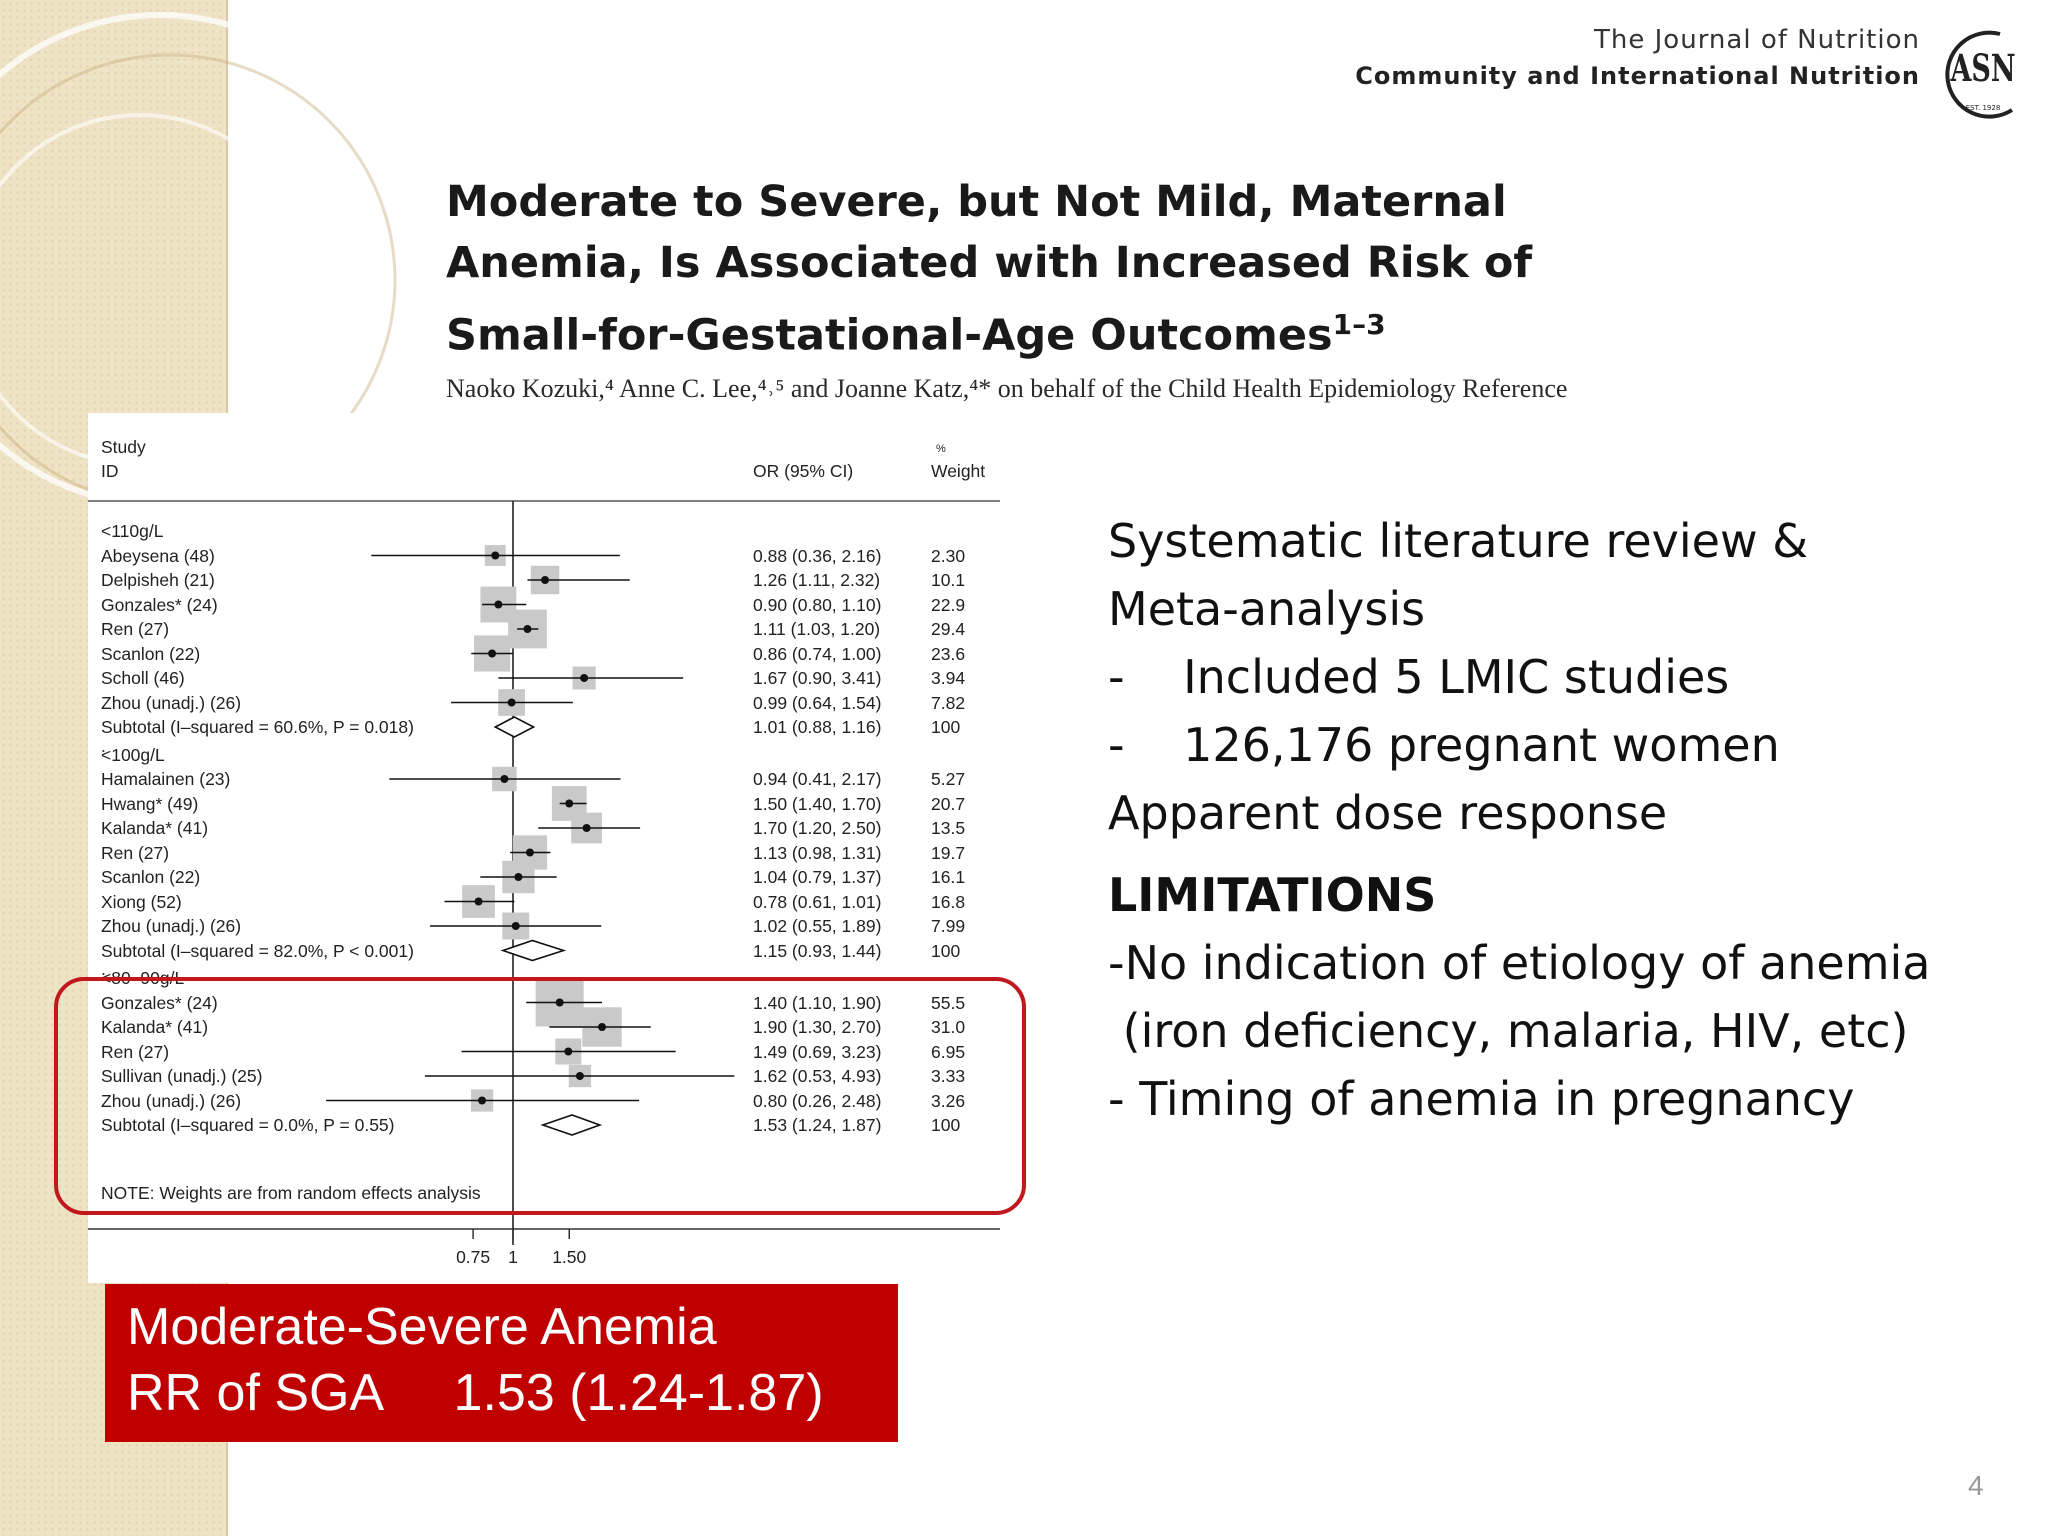 This screenshot has height=1536, width=2048. Describe the element at coordinates (159, 1002) in the screenshot. I see `study-name-2-0: Gonzales* (24)` at that location.